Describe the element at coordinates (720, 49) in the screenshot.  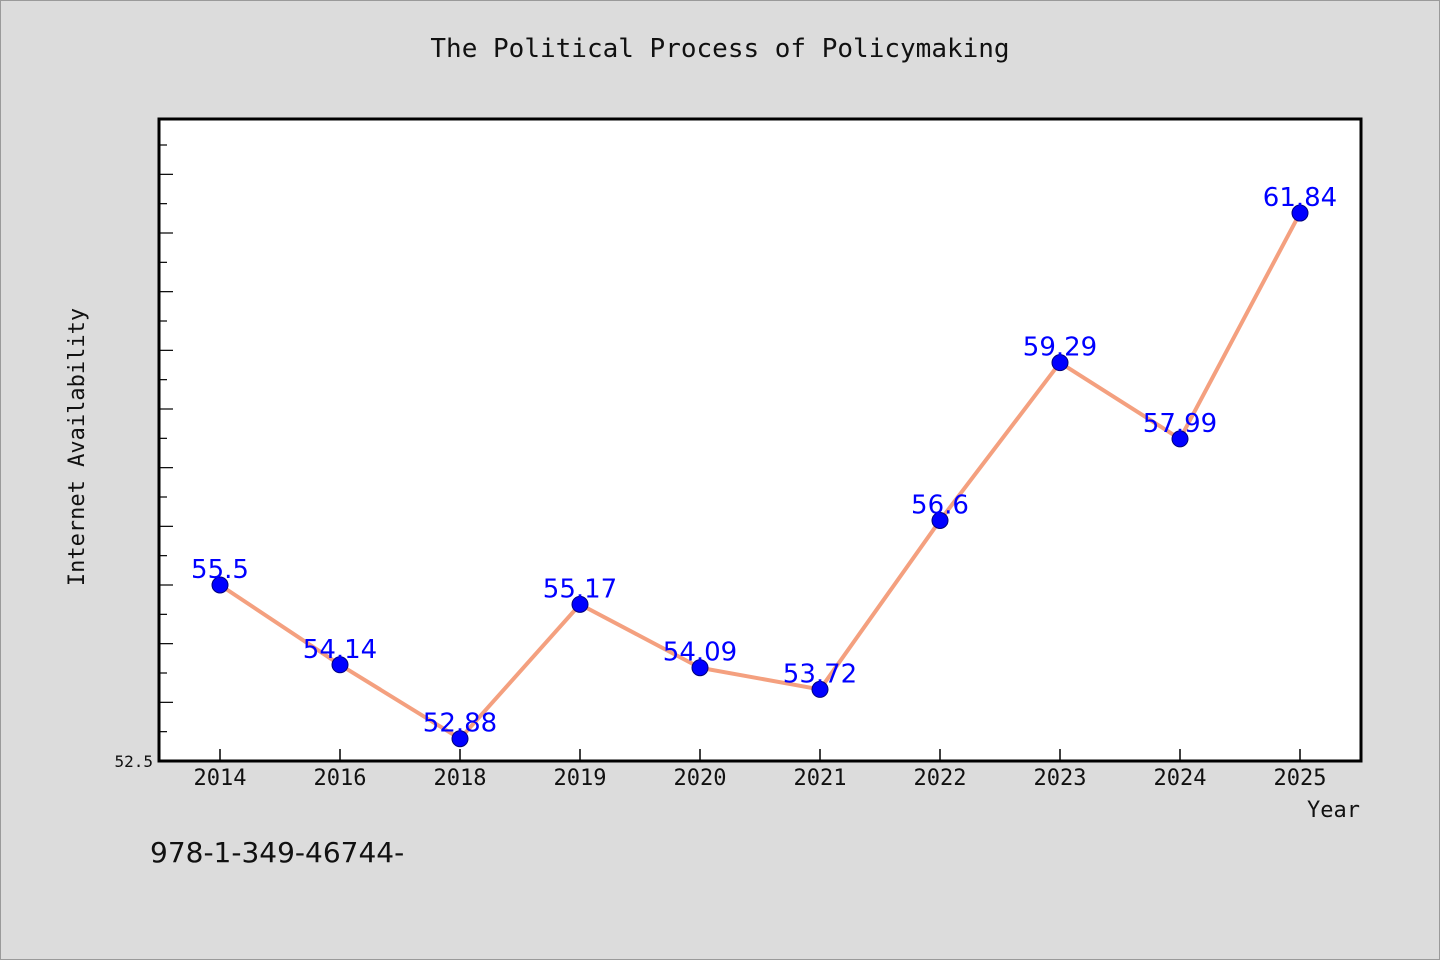
I see `chart-title: The Political Process of Policymaking` at that location.